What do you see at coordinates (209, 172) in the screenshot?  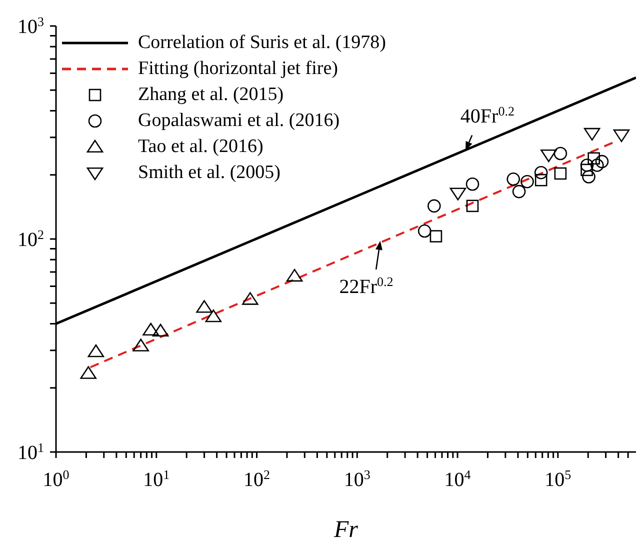 I see `legend-label: Smith et al. (2005)` at bounding box center [209, 172].